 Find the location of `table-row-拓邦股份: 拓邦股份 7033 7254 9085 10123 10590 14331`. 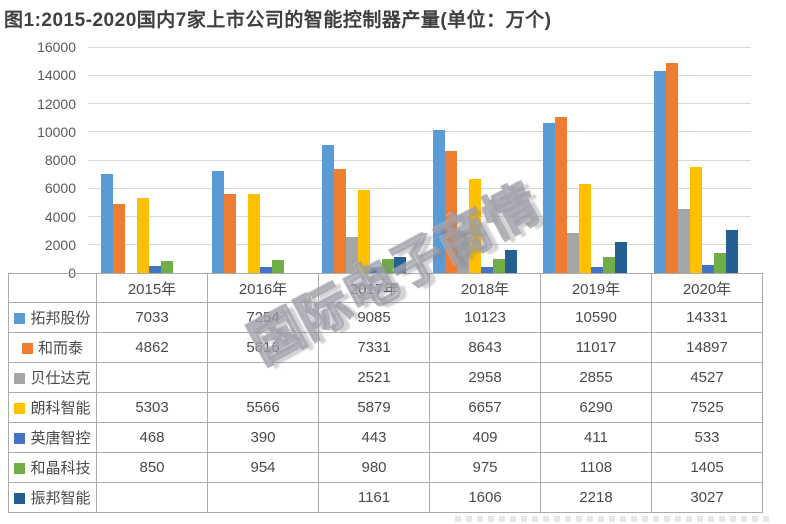

table-row-拓邦股份: 拓邦股份 7033 7254 9085 10123 10590 14331 is located at coordinates (385, 317).